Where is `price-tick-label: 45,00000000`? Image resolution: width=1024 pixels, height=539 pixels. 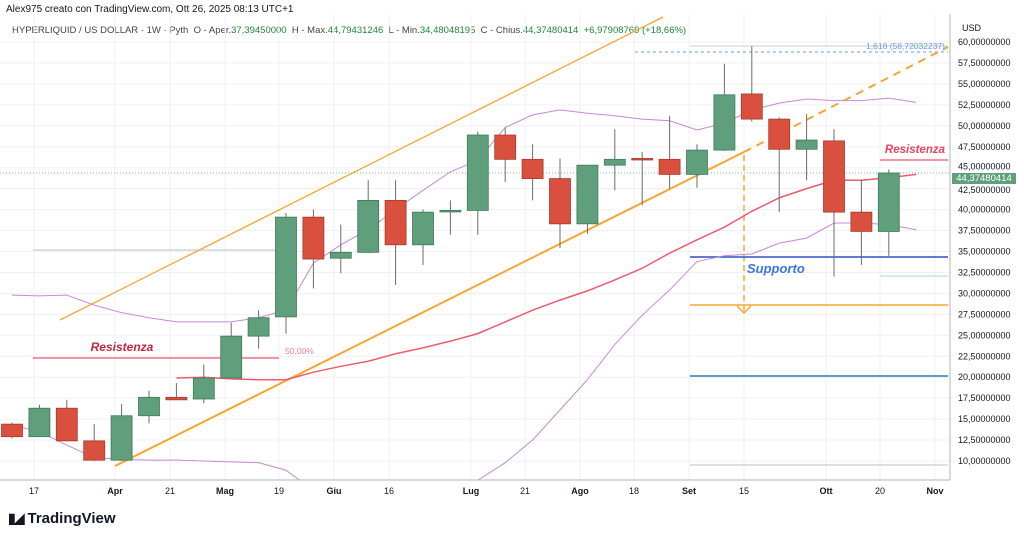 price-tick-label: 45,00000000 is located at coordinates (984, 167).